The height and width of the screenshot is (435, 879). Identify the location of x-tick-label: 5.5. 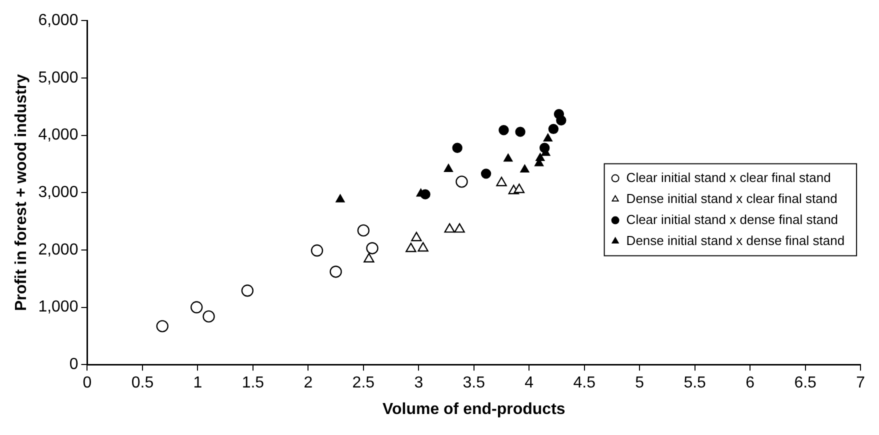
(695, 383).